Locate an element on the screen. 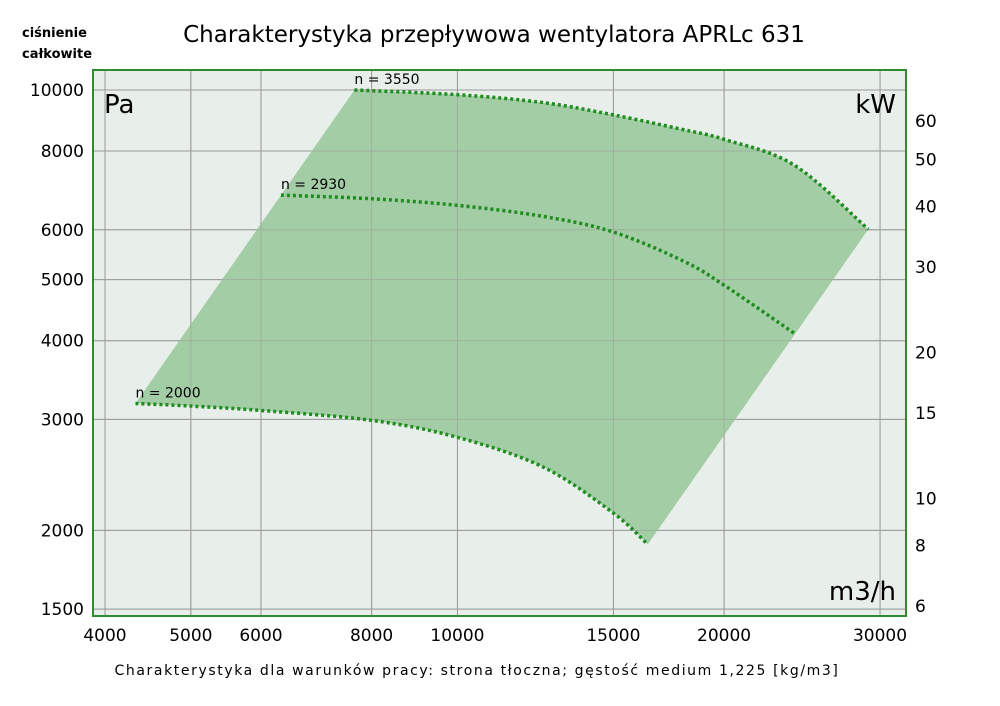 Image resolution: width=1000 pixels, height=706 pixels. y2-tick-label: 15 is located at coordinates (926, 414).